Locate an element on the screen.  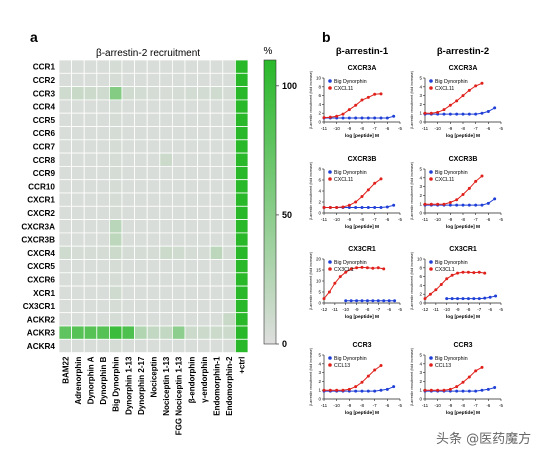
legend-marker is located at coordinates (431, 81).